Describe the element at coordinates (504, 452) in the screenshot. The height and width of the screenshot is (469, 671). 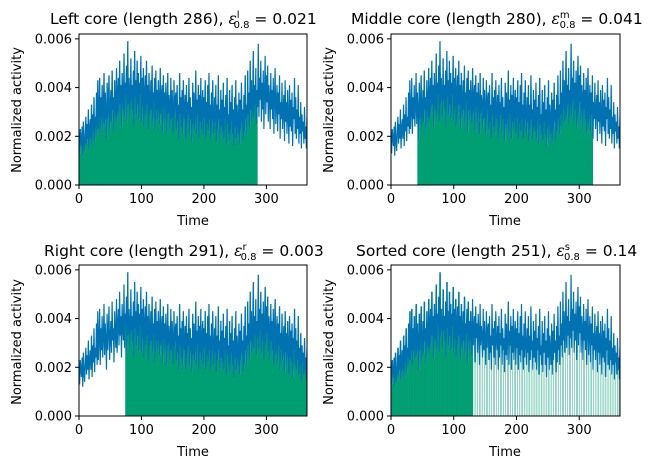
I see `xlabel-sorted: Time` at that location.